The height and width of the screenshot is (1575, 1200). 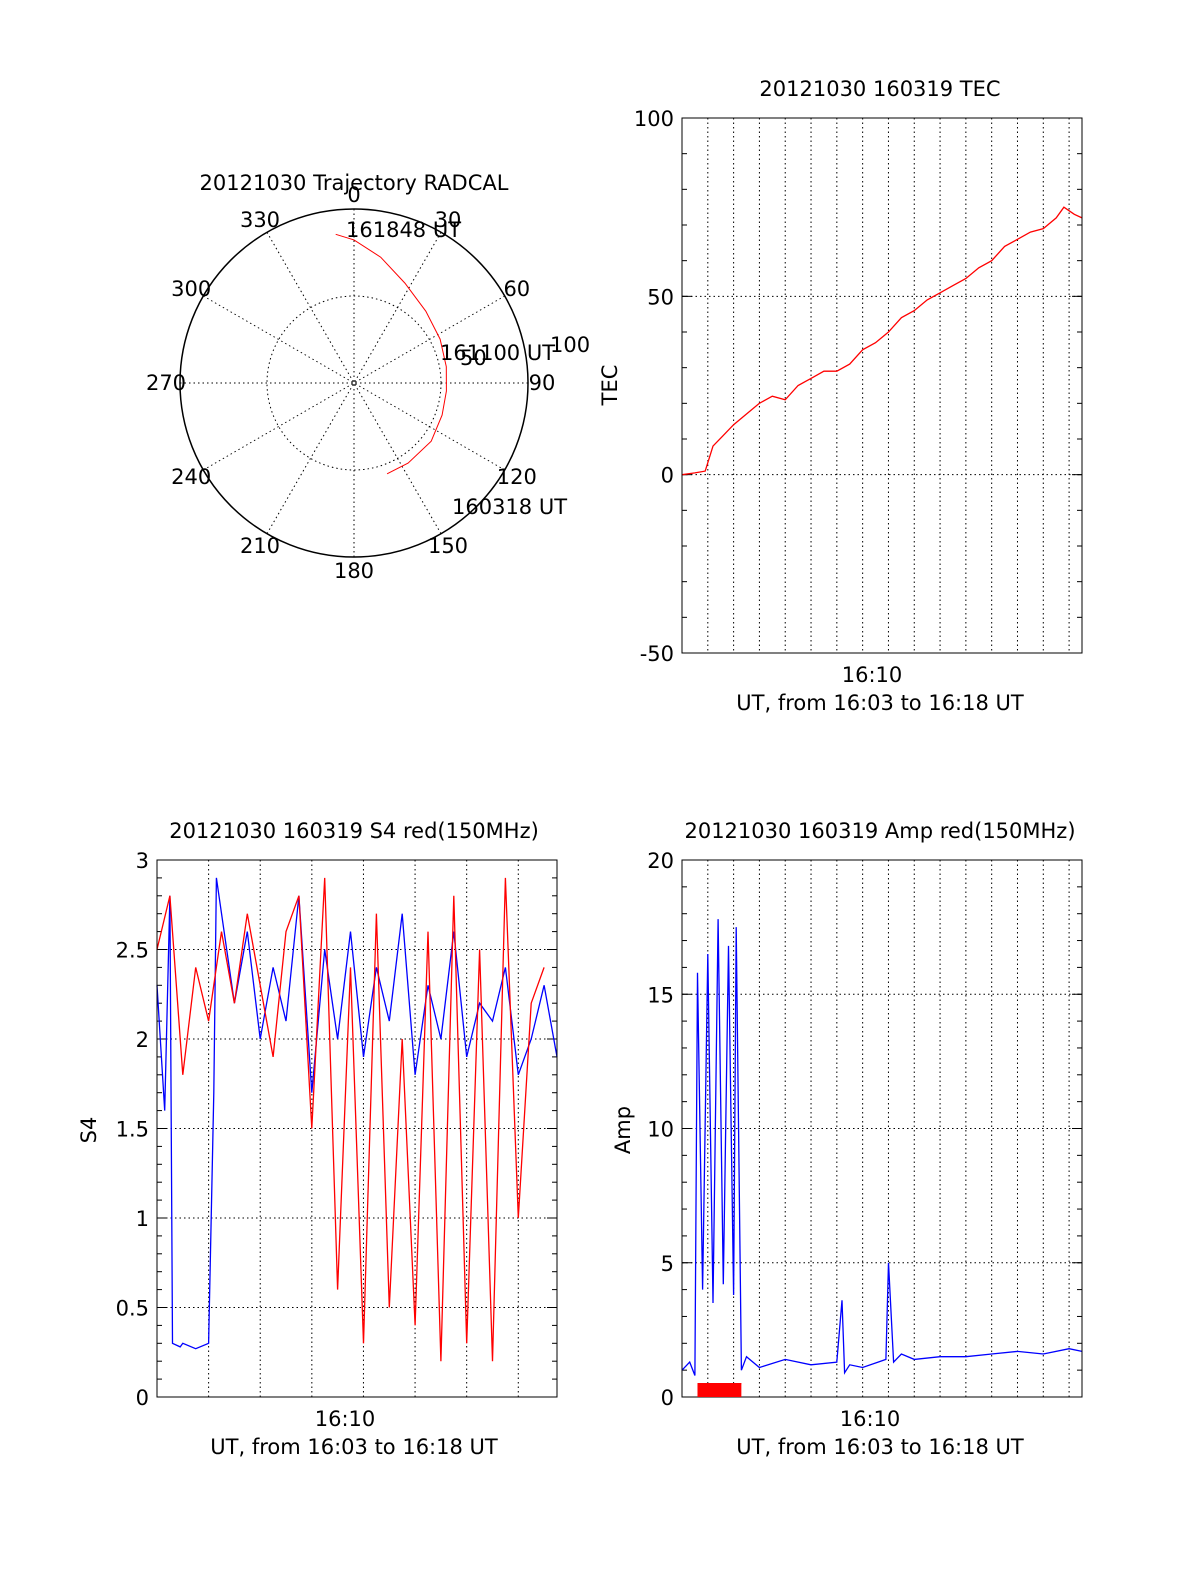 What do you see at coordinates (870, 1419) in the screenshot?
I see `amp-xtick-label: 16:10` at bounding box center [870, 1419].